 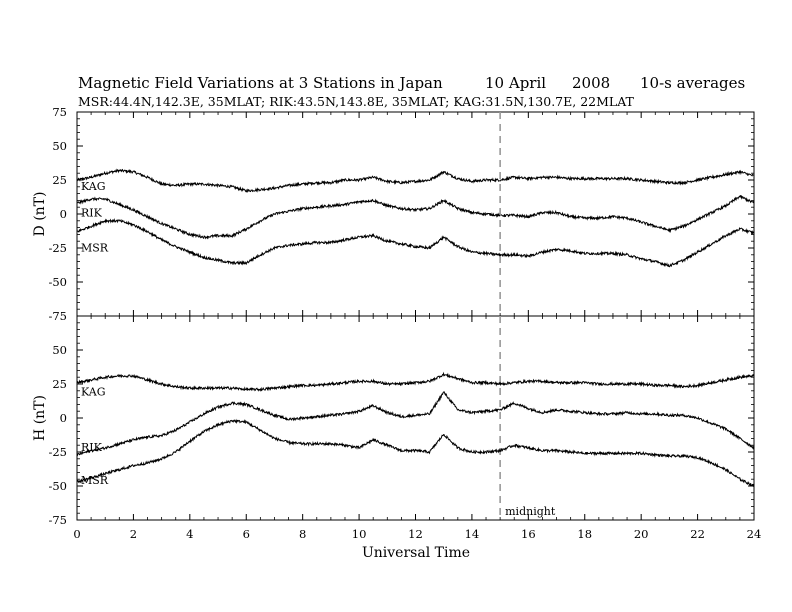 What do you see at coordinates (59, 112) in the screenshot?
I see `y-tick-label: 75` at bounding box center [59, 112].